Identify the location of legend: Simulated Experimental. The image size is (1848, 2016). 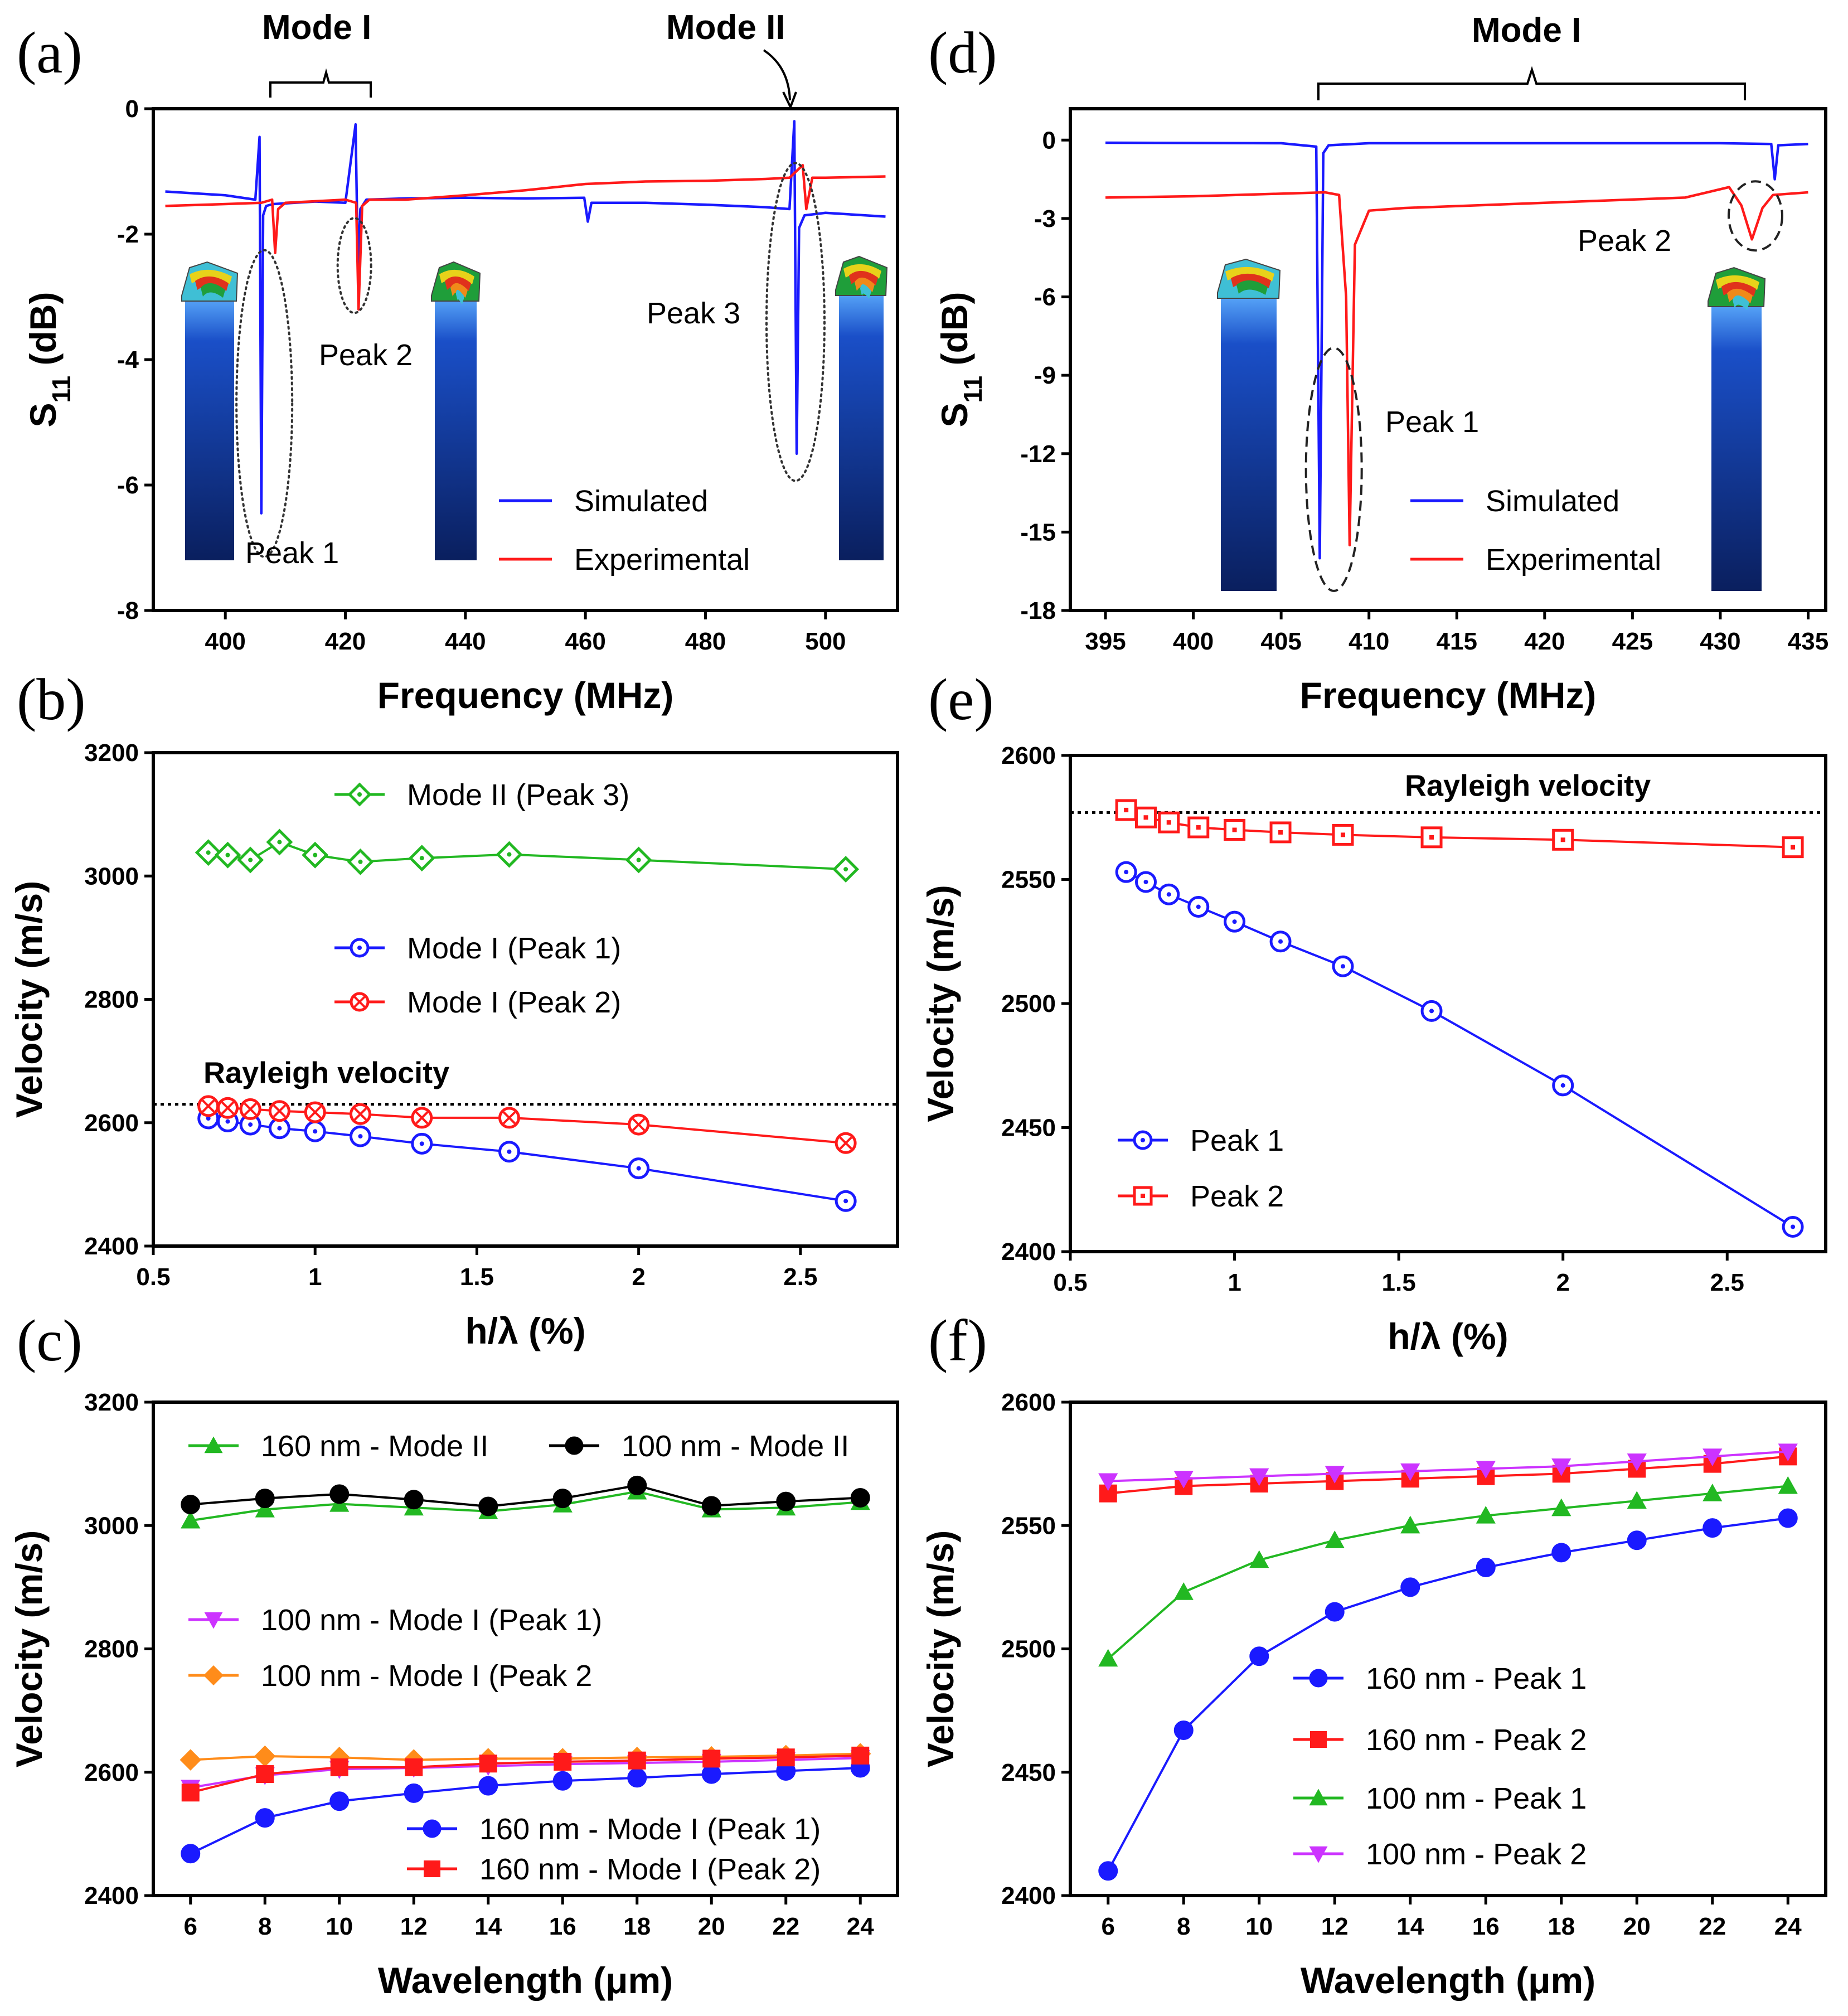
(1535, 530).